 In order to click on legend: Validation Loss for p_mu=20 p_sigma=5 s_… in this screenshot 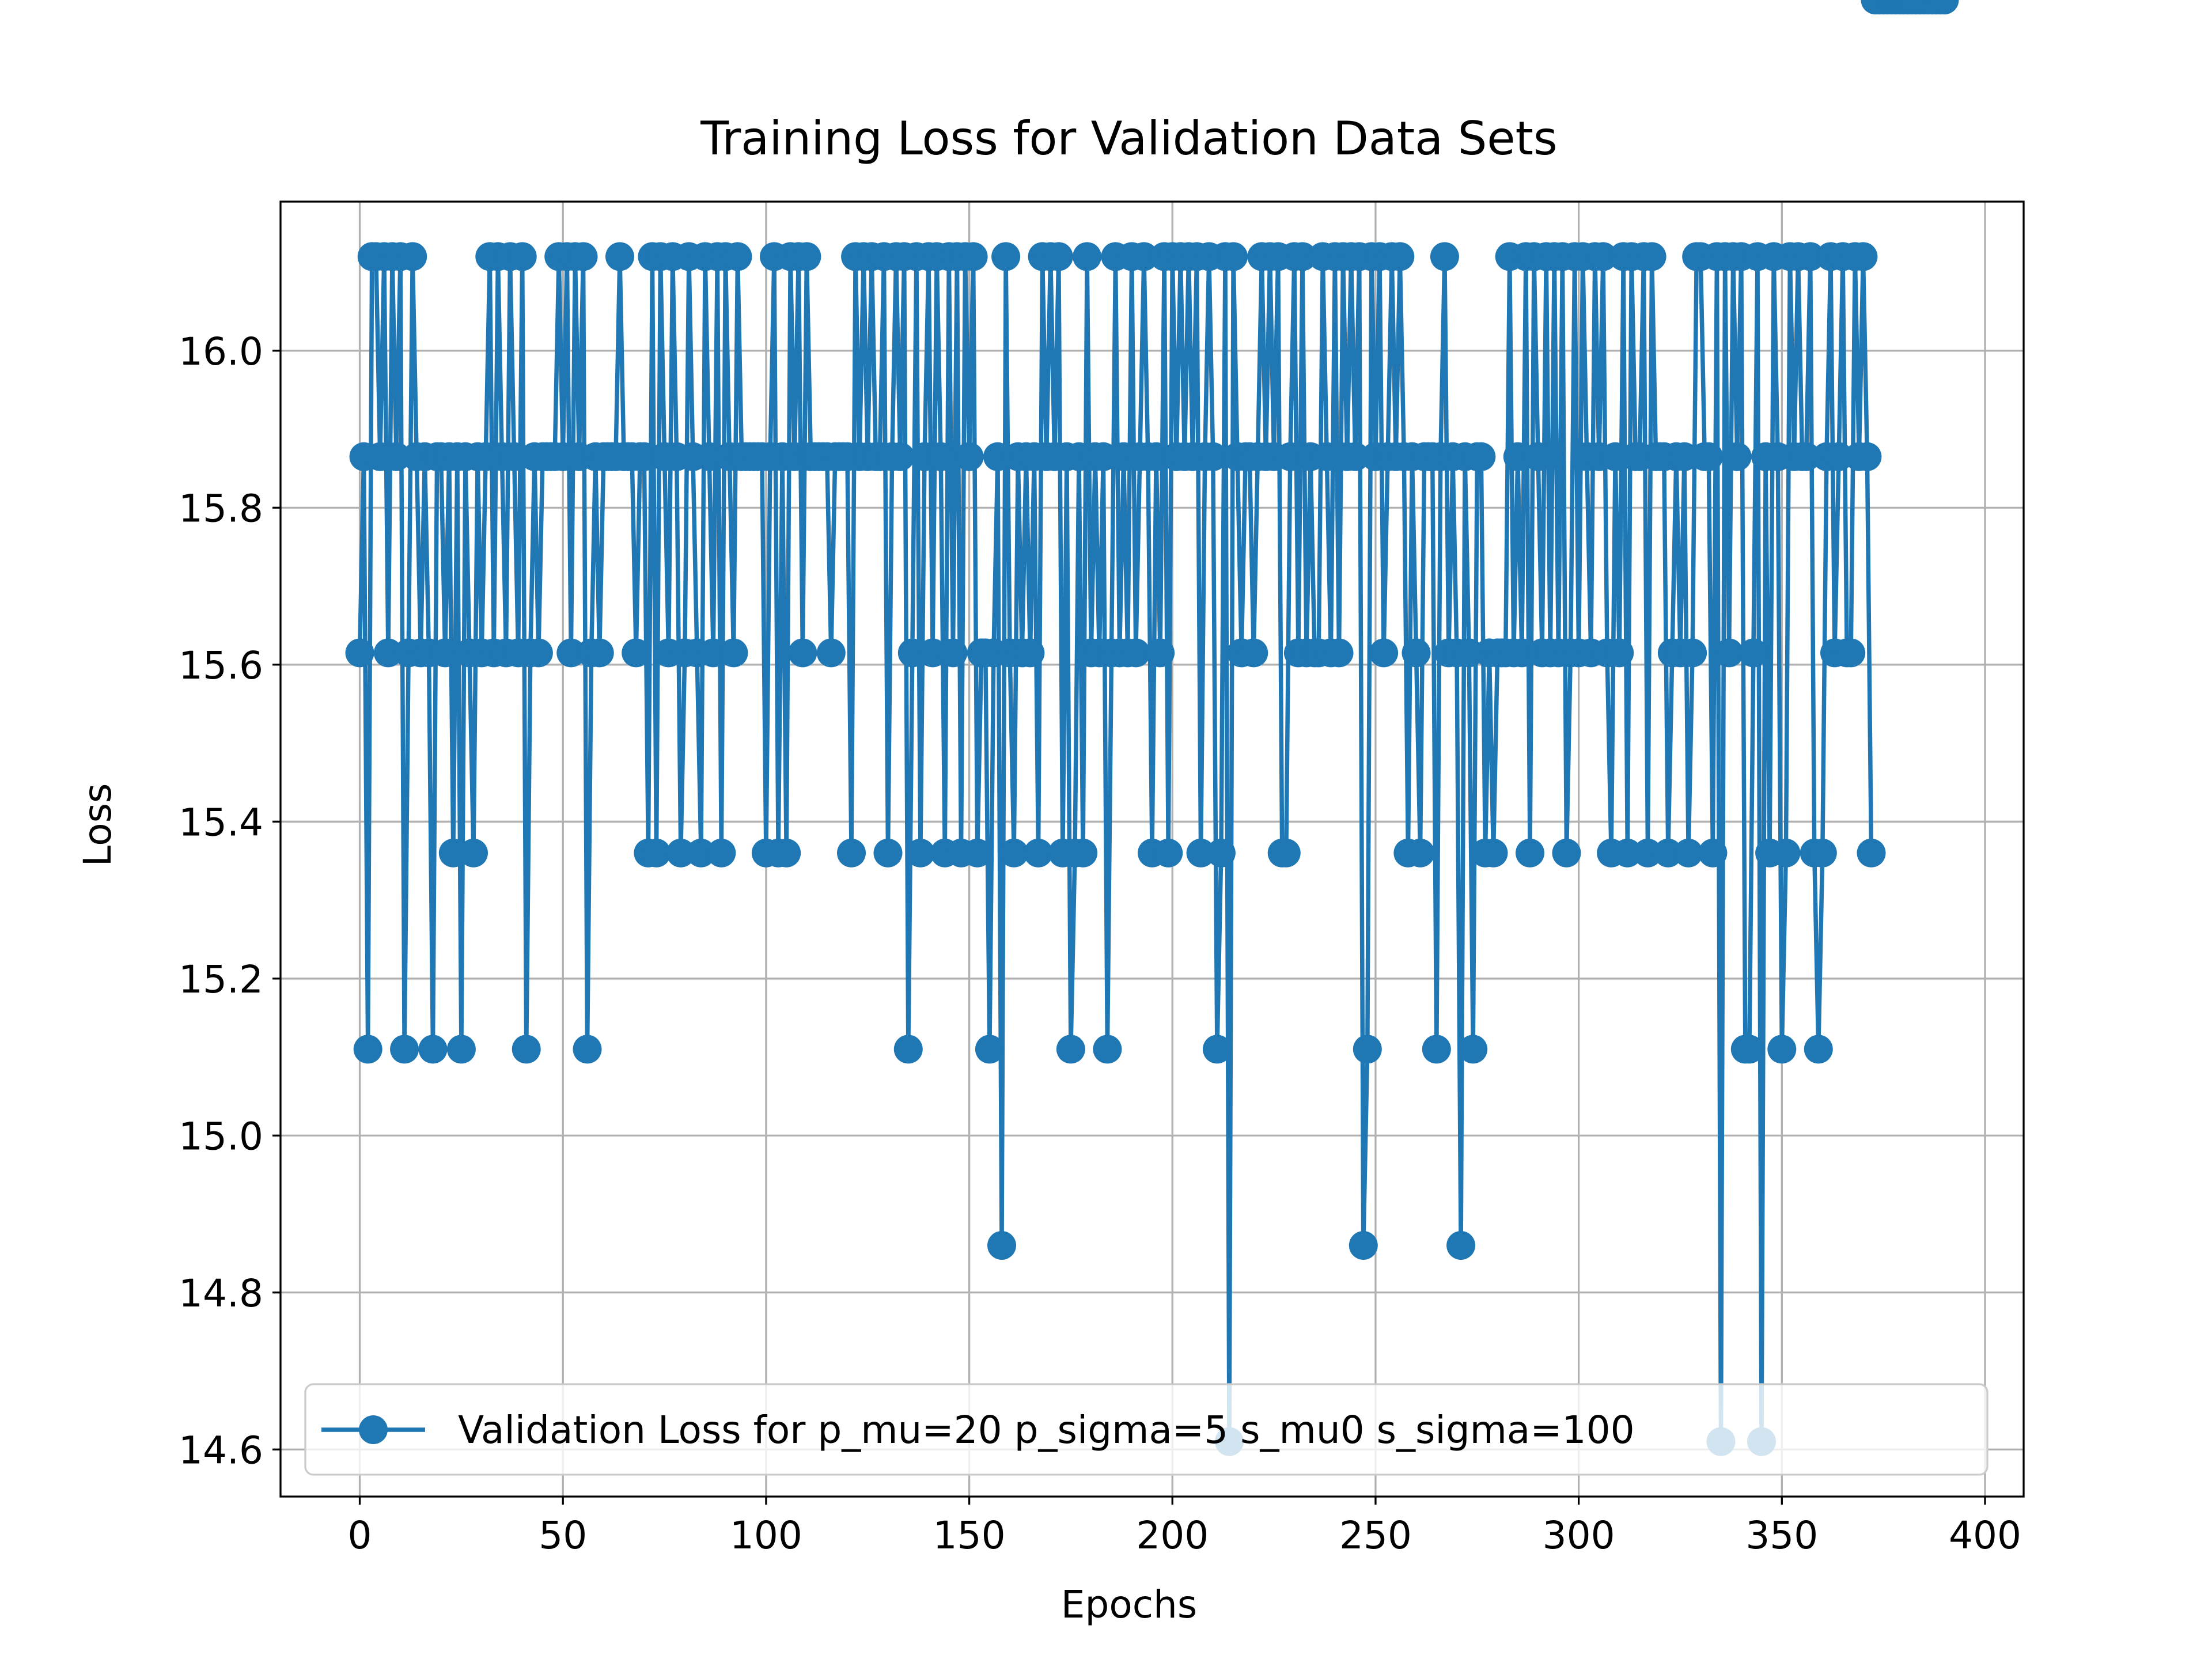, I will do `click(1146, 1429)`.